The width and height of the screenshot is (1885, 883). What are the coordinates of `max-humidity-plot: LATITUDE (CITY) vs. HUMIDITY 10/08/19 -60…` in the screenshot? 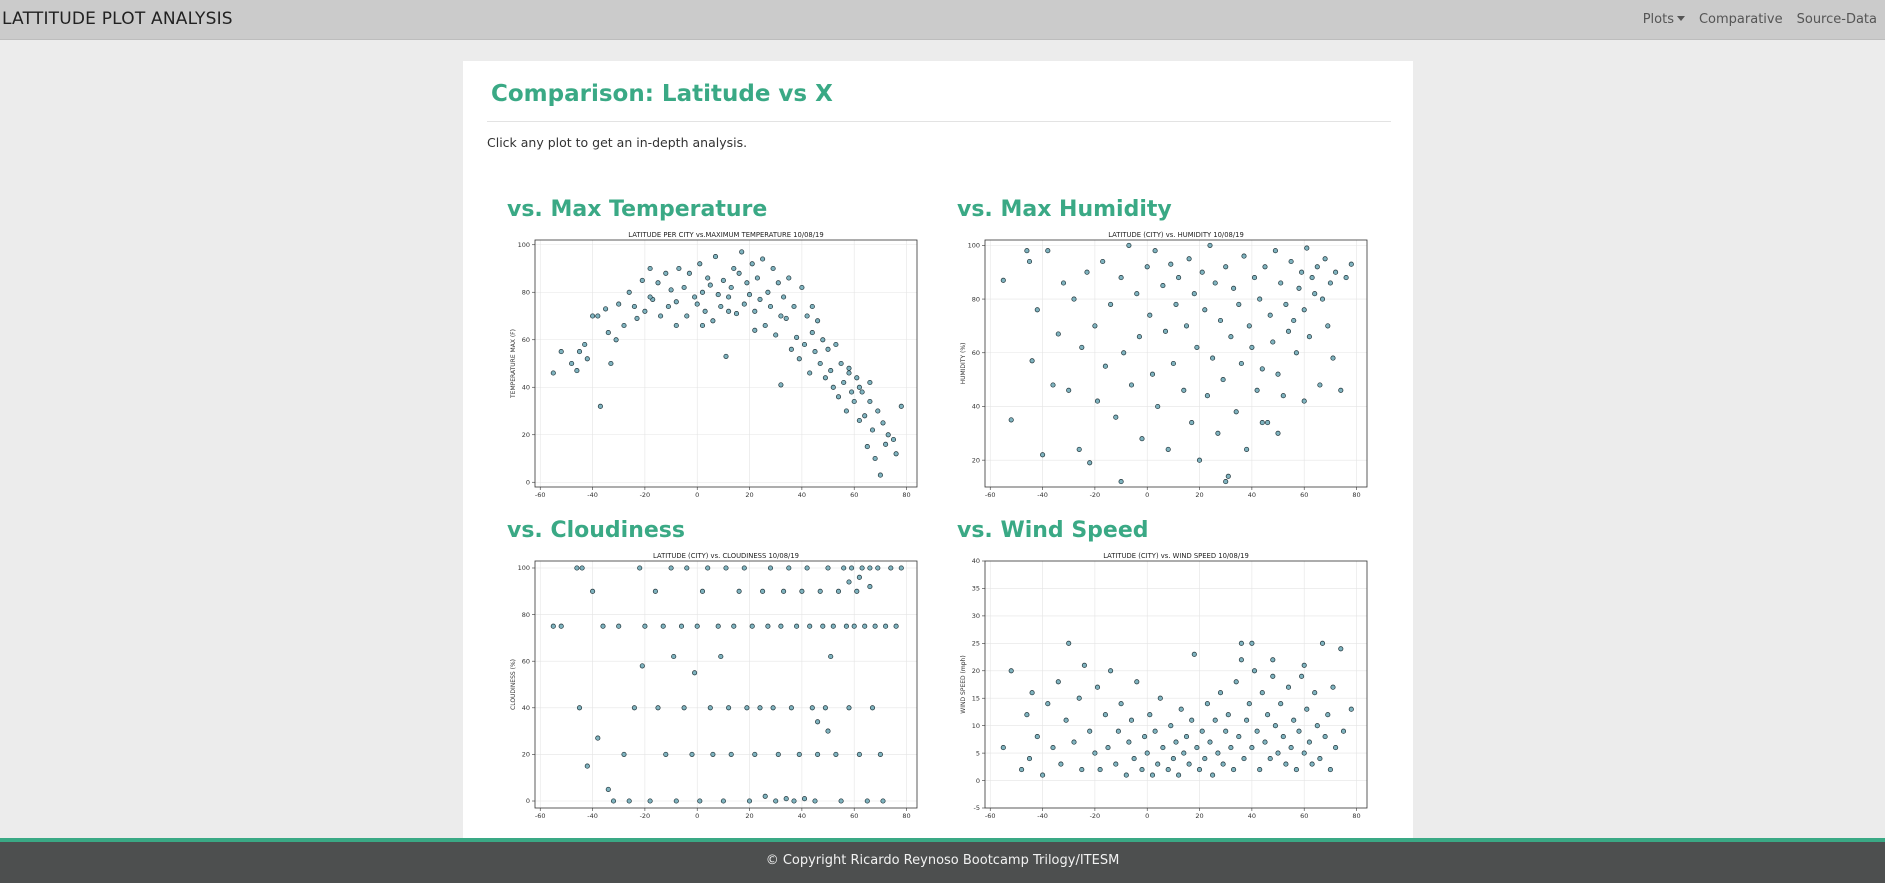 It's located at (1164, 363).